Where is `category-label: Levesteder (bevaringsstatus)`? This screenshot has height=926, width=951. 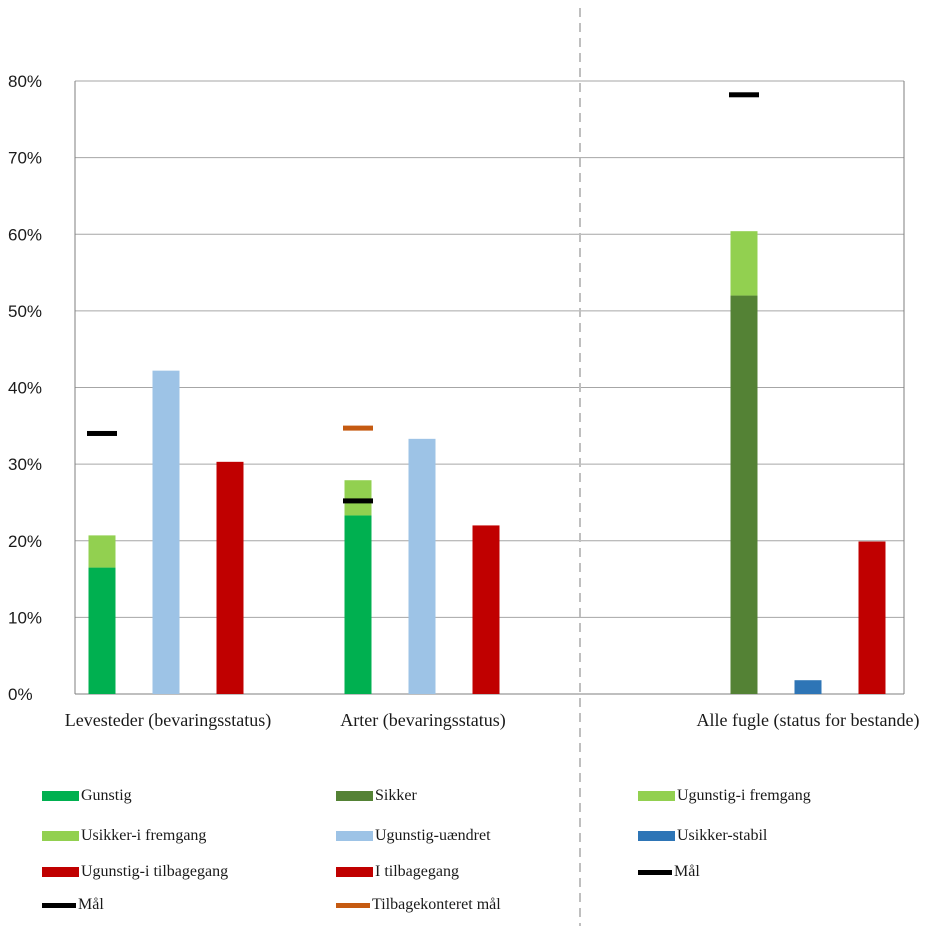 category-label: Levesteder (bevaringsstatus) is located at coordinates (168, 720).